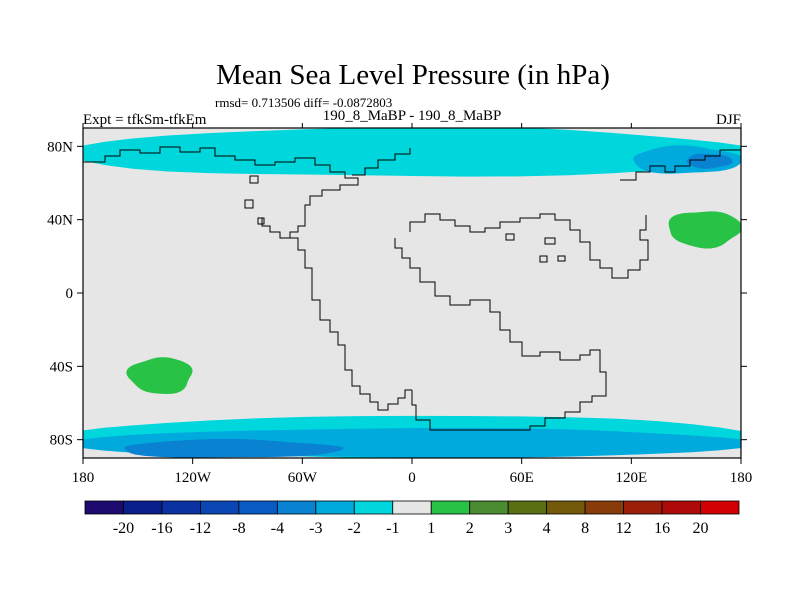  I want to click on colorbar-label: 20, so click(701, 528).